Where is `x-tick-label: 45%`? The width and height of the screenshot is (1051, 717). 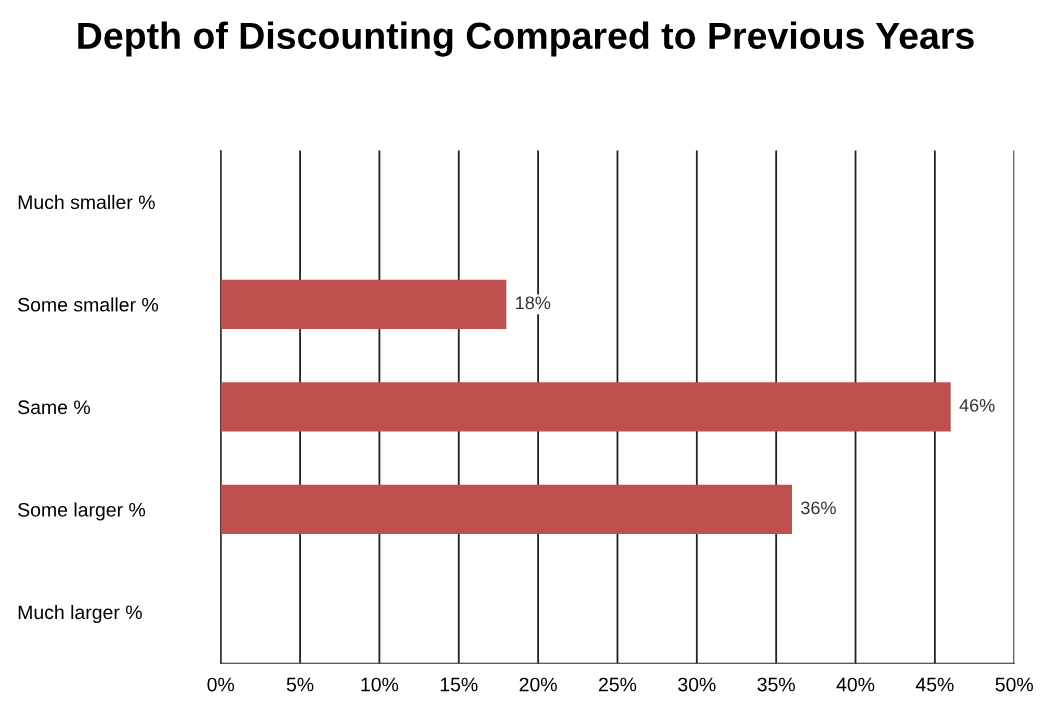
x-tick-label: 45% is located at coordinates (934, 684).